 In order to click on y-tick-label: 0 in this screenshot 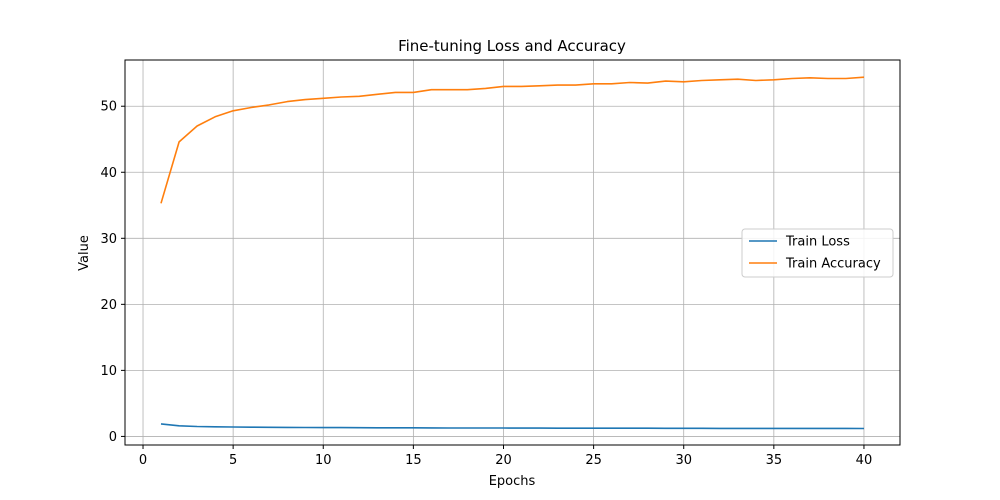, I will do `click(113, 437)`.